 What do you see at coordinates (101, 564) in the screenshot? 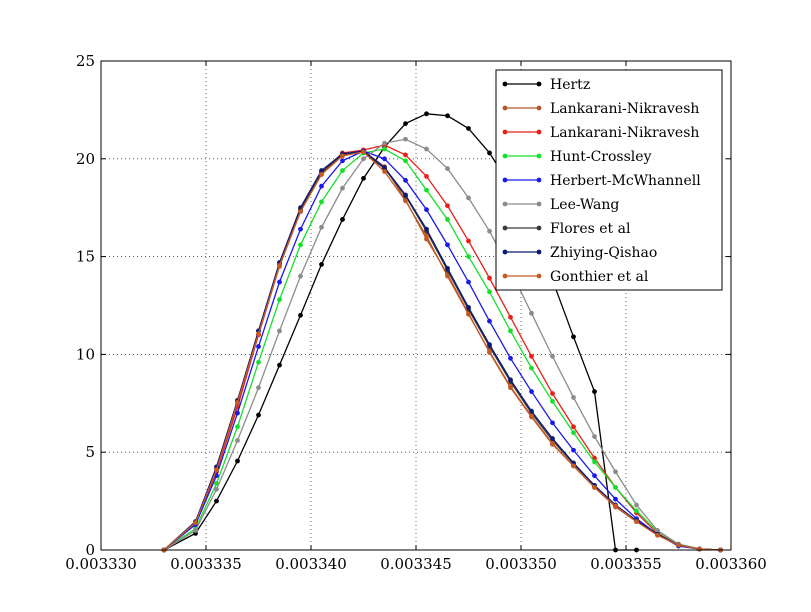
I see `x-tick-label: 0.003330` at bounding box center [101, 564].